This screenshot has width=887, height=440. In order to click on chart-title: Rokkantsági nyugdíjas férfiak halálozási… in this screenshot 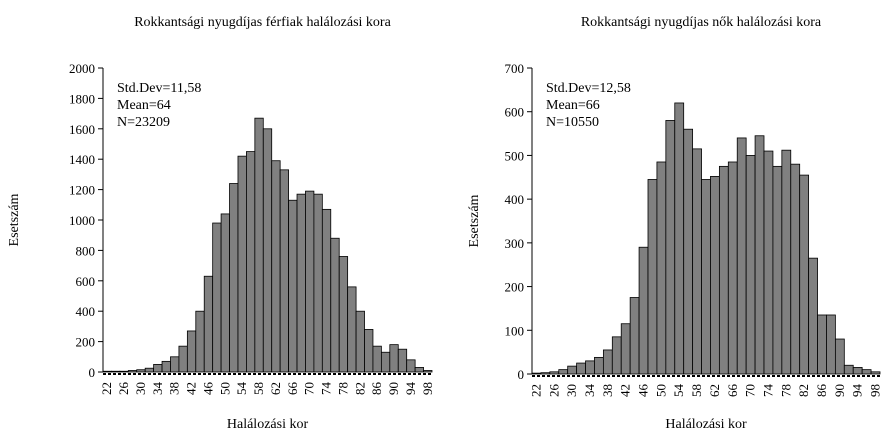, I will do `click(262, 22)`.